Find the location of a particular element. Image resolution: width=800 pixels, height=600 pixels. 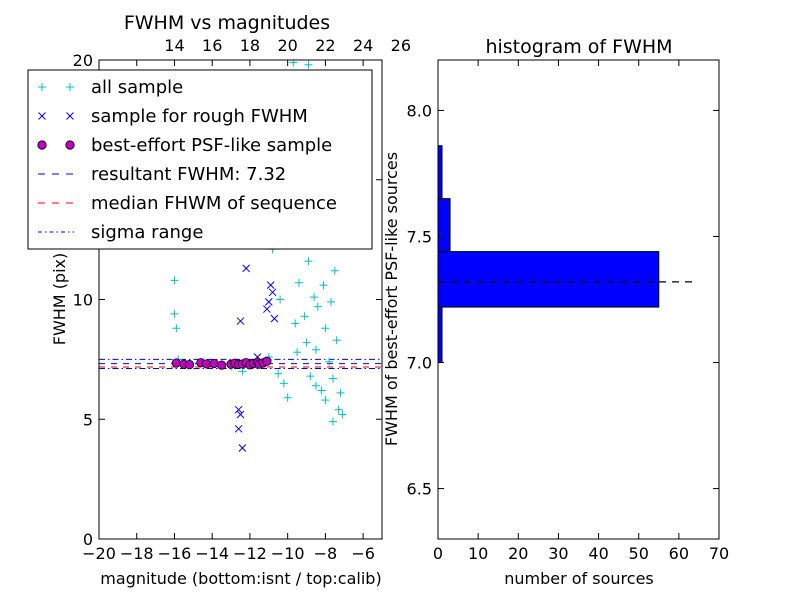

x-tick-label-3: −14 is located at coordinates (212, 553).